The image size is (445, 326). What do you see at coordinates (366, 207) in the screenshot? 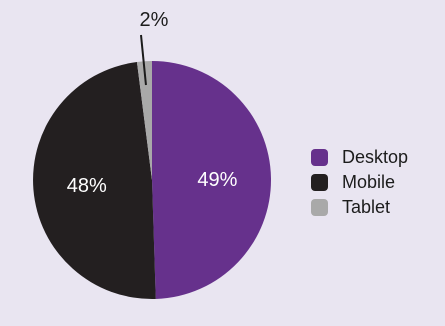
I see `legend-label-tablet: Tablet` at bounding box center [366, 207].